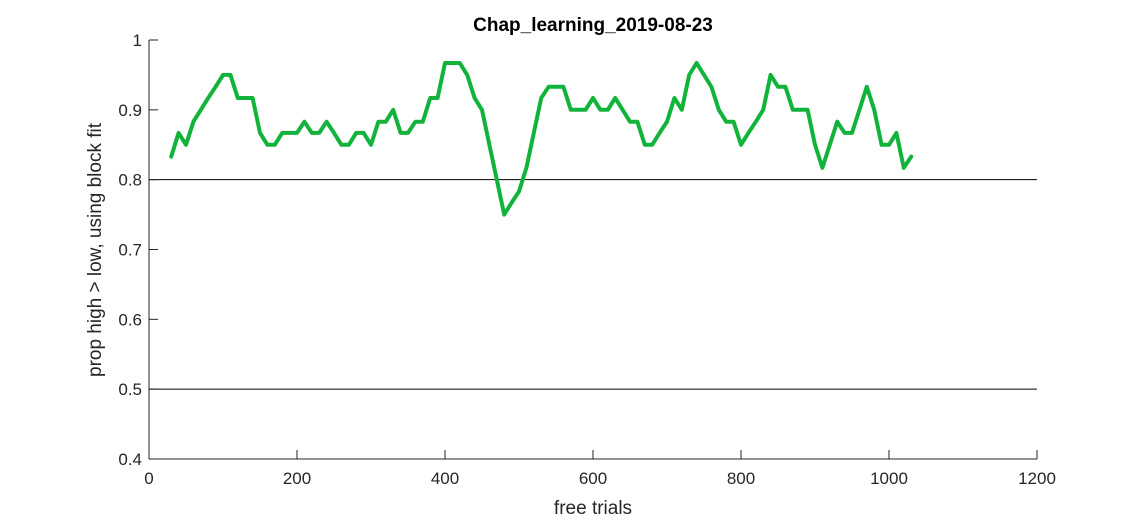 The image size is (1146, 521). Describe the element at coordinates (1037, 478) in the screenshot. I see `x-tick-label: 1200` at that location.